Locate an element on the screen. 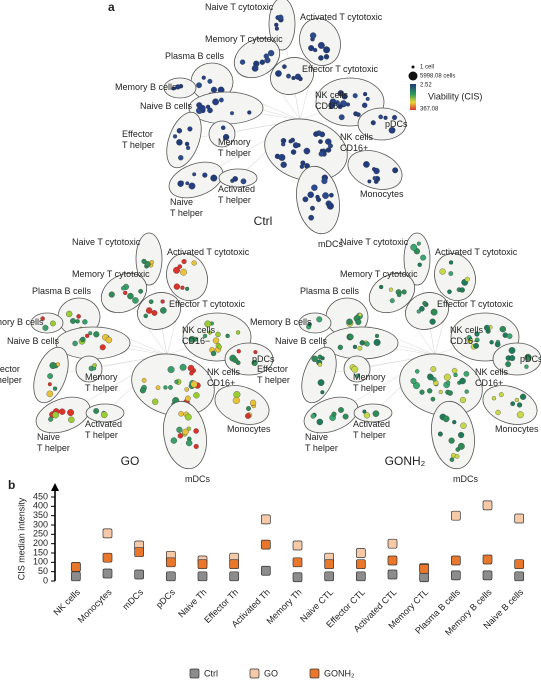  y-tick-label: 300 is located at coordinates (40, 524).